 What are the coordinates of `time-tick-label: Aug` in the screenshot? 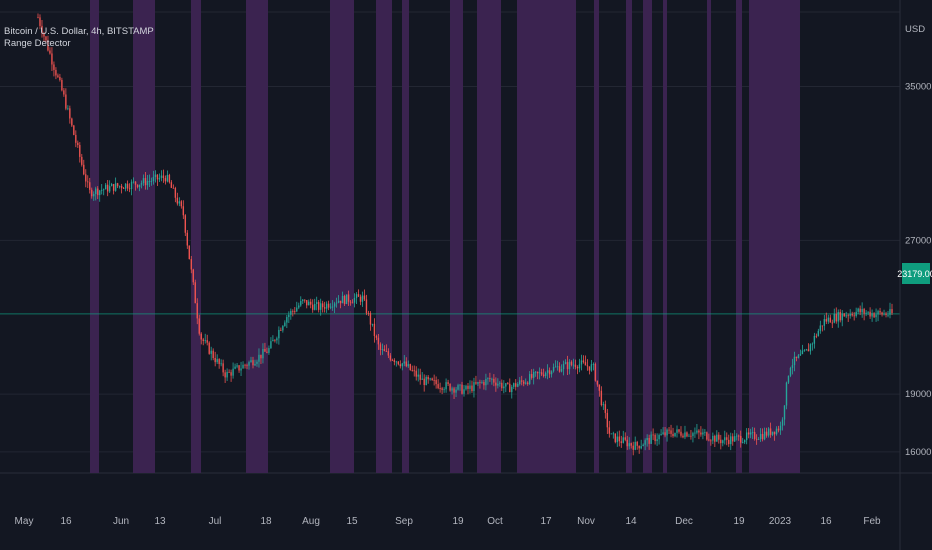 It's located at (311, 521).